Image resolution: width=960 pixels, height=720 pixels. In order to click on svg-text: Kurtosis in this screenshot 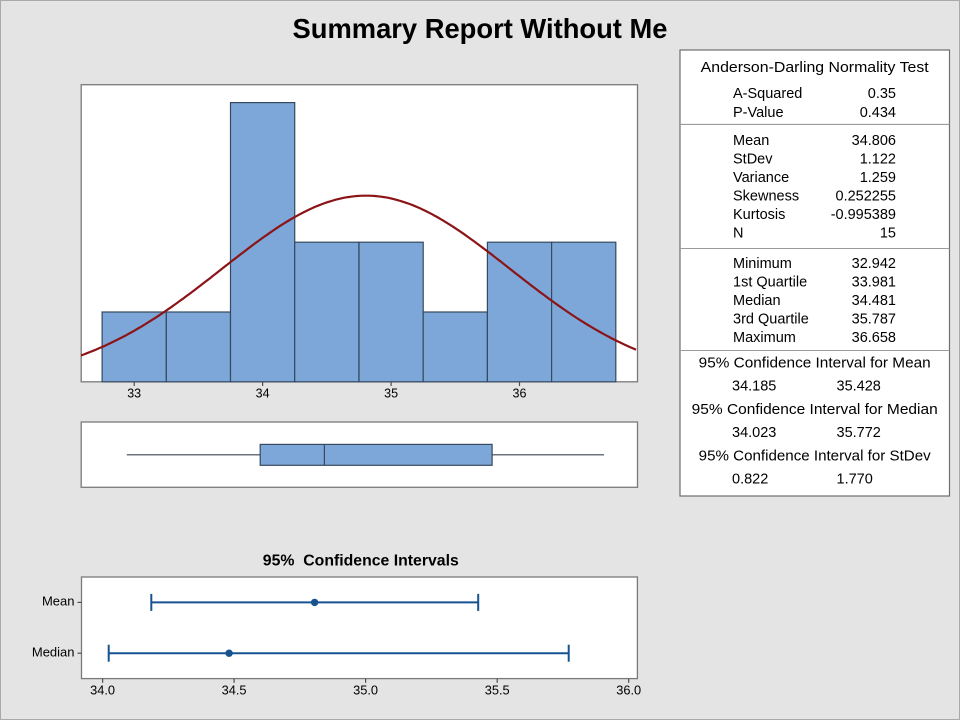, I will do `click(759, 215)`.